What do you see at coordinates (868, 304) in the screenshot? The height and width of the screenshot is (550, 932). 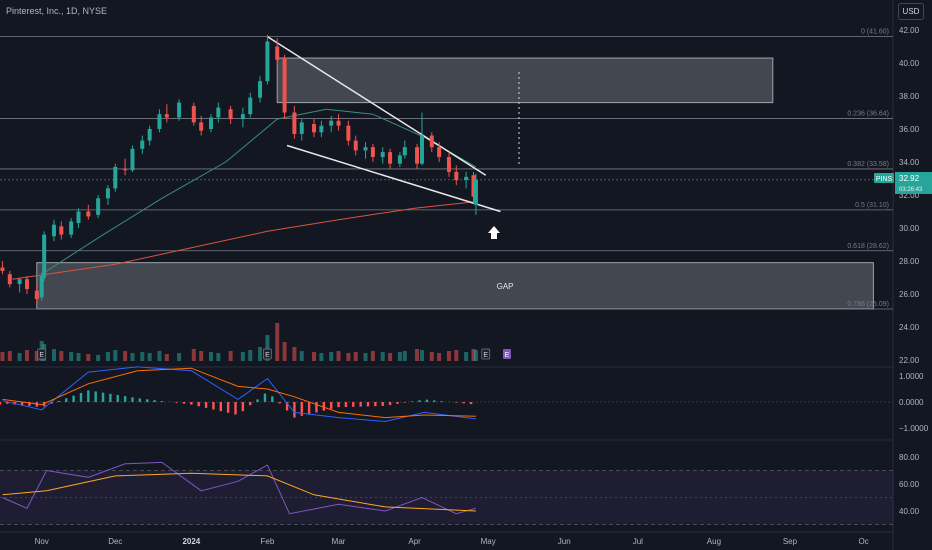 I see `fib-label-5: 0.786 (25.09)` at bounding box center [868, 304].